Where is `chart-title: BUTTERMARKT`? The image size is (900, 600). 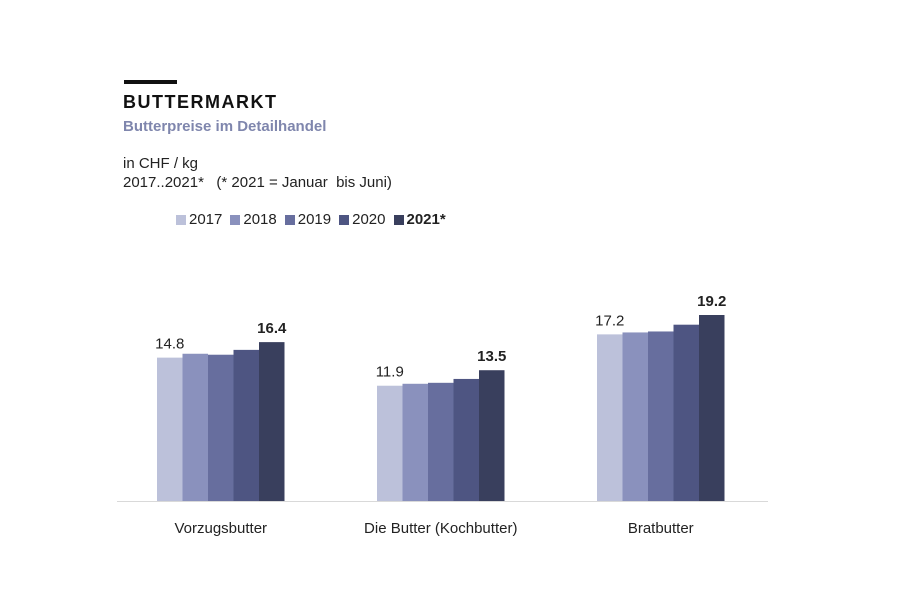
chart-title: BUTTERMARKT is located at coordinates (200, 102).